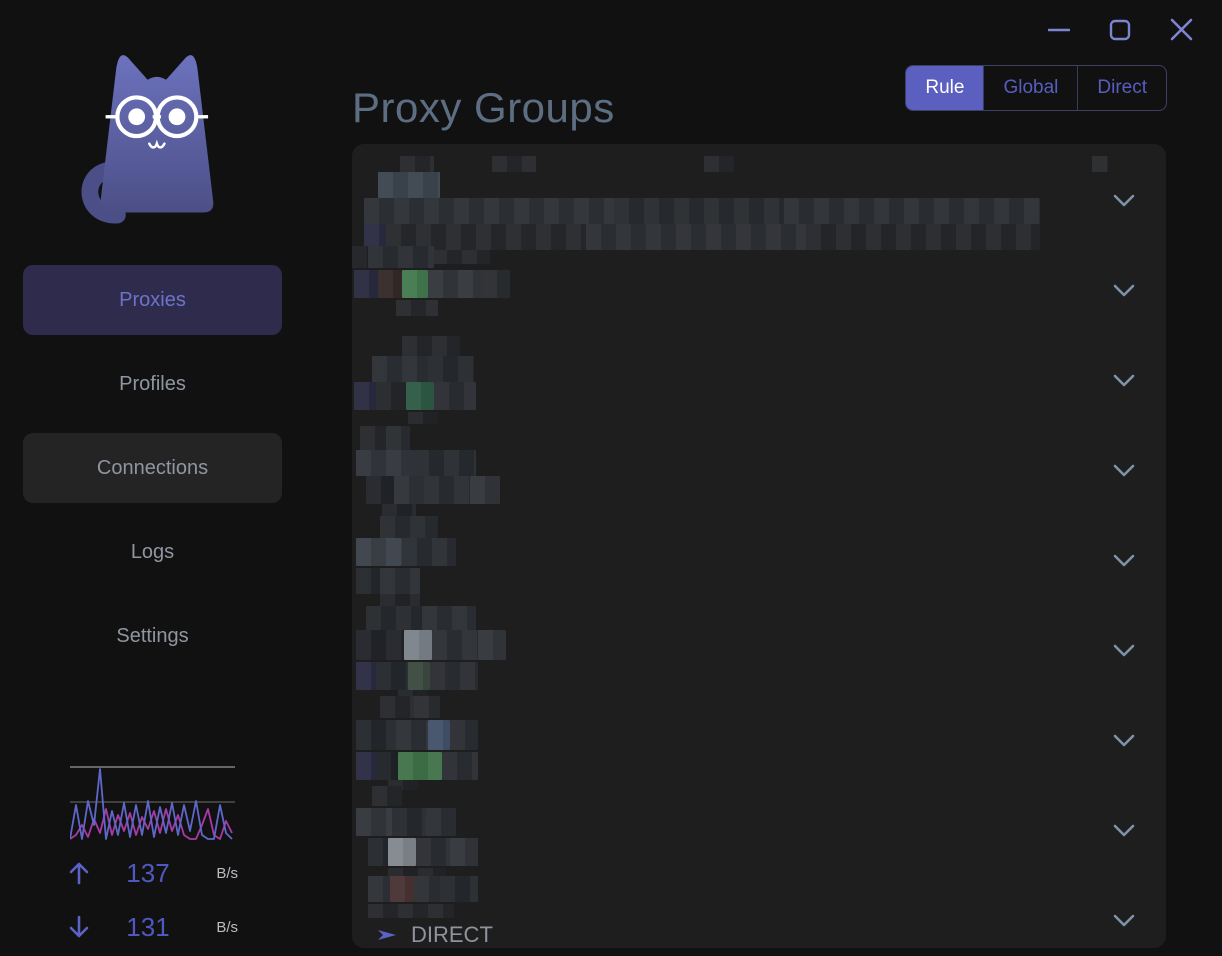 Image resolution: width=1222 pixels, height=956 pixels. I want to click on titlebar, so click(611, 28).